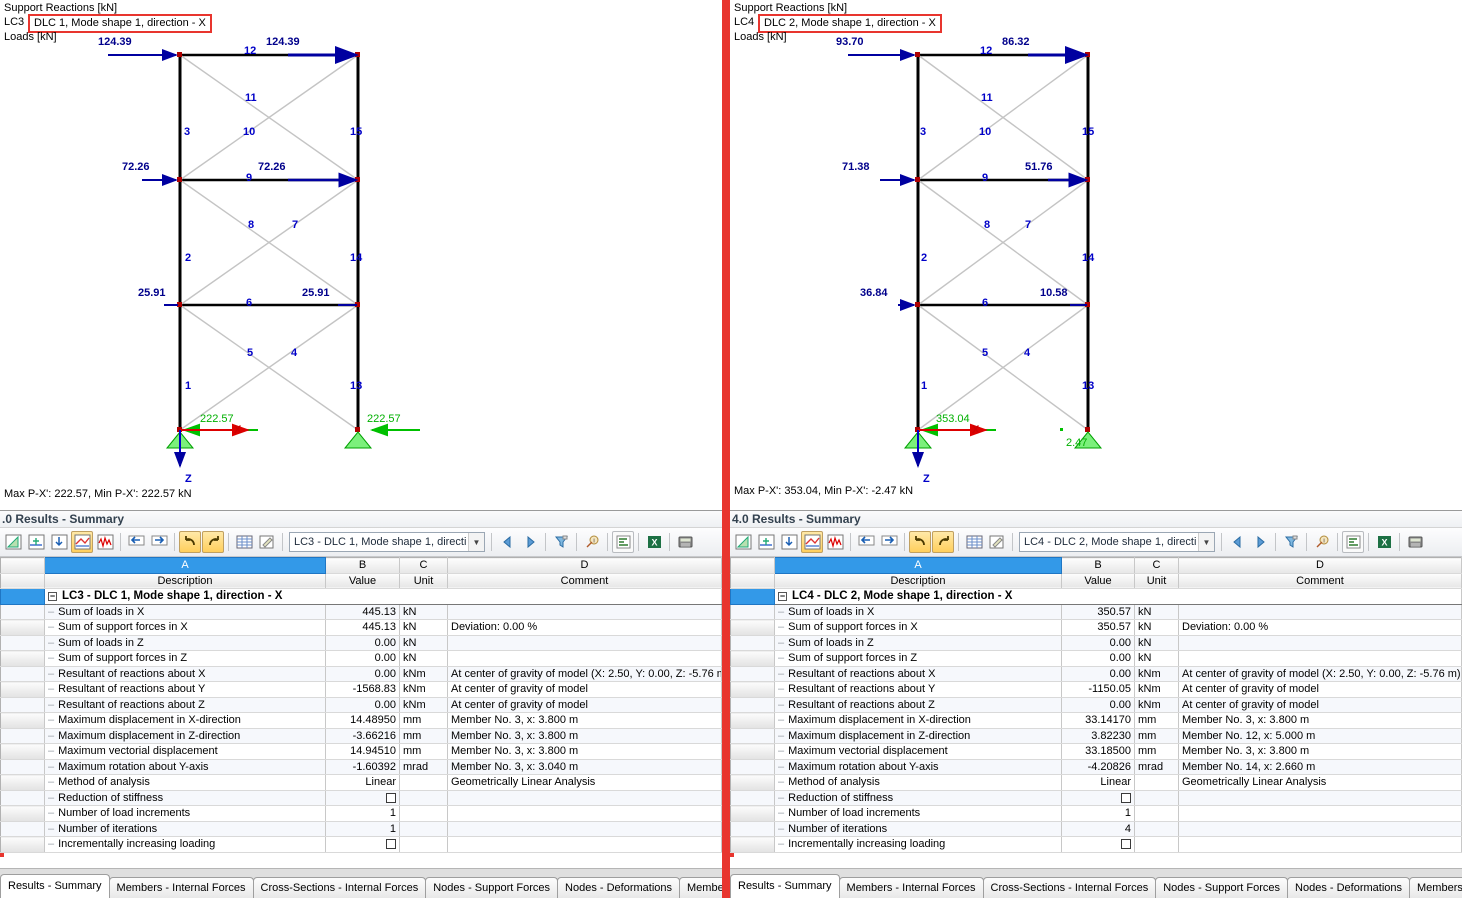  I want to click on cell-value: 445.13, so click(362, 612).